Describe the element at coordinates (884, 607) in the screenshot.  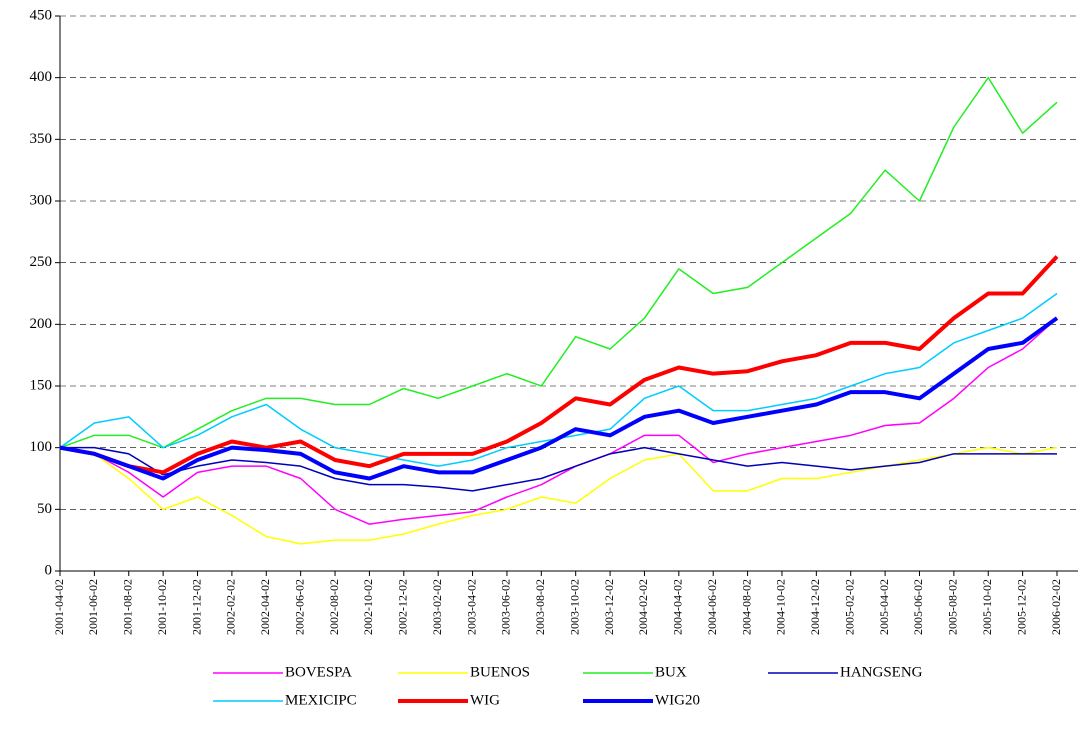
I see `x-tick-label: 2005-04-02` at that location.